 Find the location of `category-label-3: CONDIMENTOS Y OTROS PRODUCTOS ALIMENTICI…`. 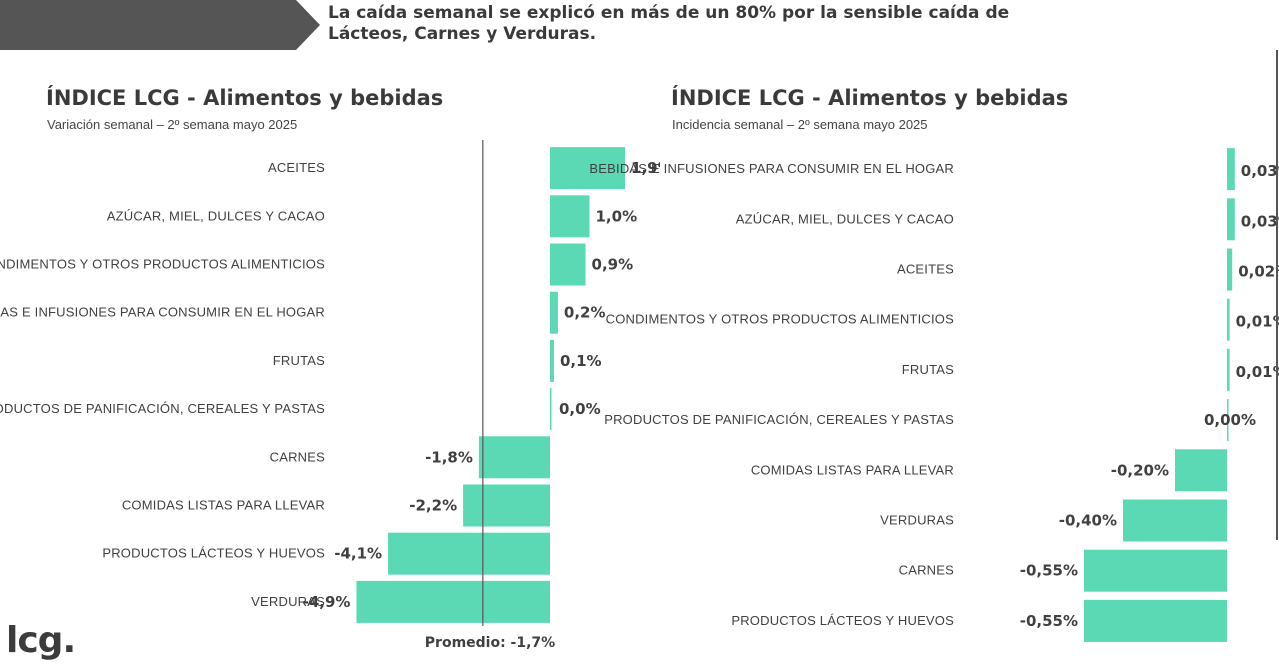

category-label-3: CONDIMENTOS Y OTROS PRODUCTOS ALIMENTICI… is located at coordinates (162, 264).